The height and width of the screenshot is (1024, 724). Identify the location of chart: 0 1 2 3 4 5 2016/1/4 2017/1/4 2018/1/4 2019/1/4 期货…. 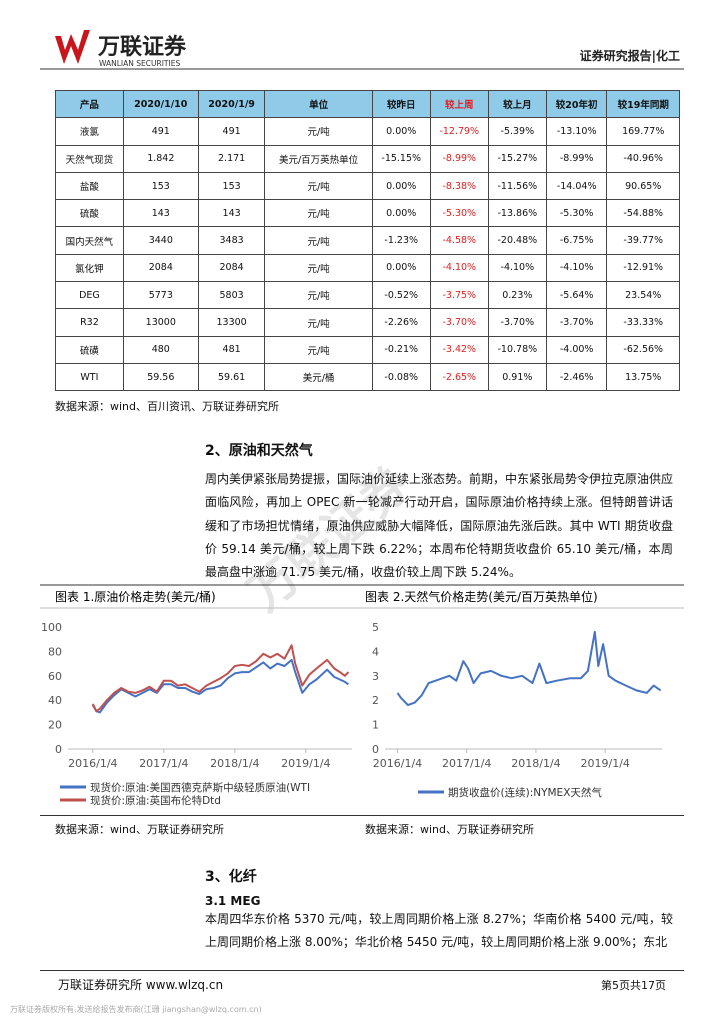
(517, 710).